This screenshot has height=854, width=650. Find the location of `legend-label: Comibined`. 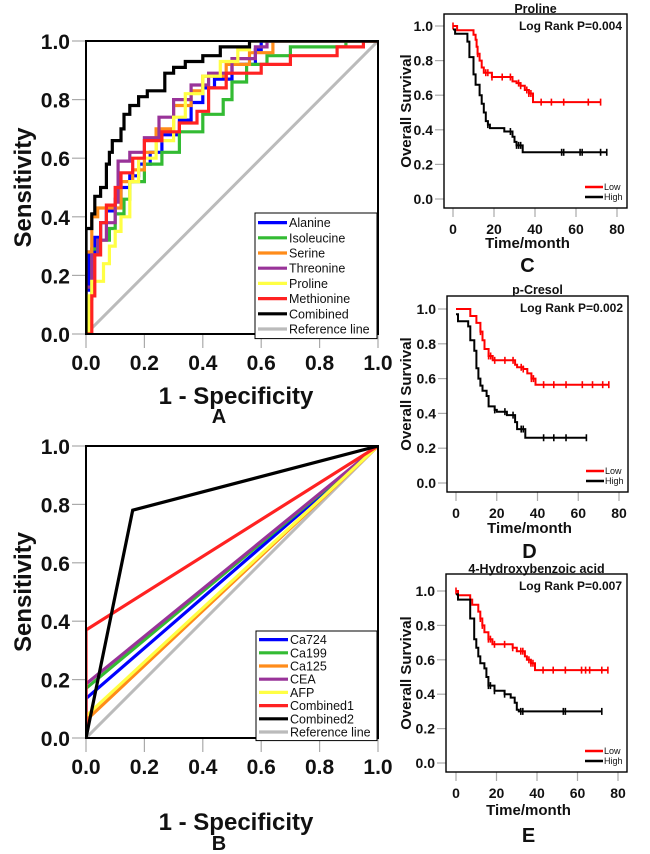

legend-label: Comibined is located at coordinates (319, 314).